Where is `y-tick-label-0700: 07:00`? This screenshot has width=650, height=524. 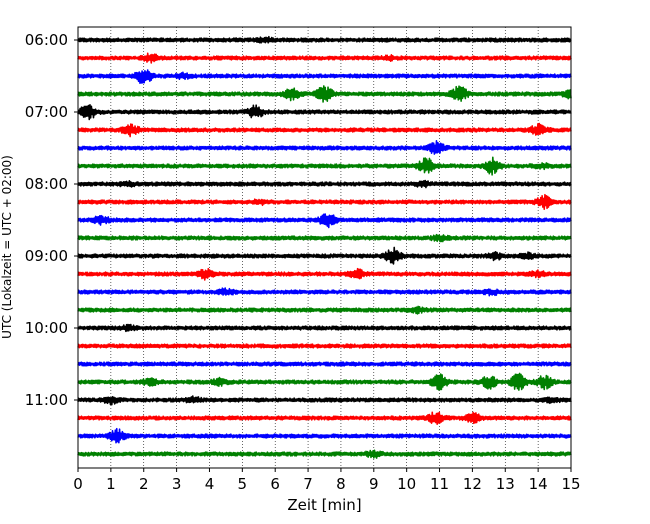 y-tick-label-0700: 07:00 is located at coordinates (46, 112).